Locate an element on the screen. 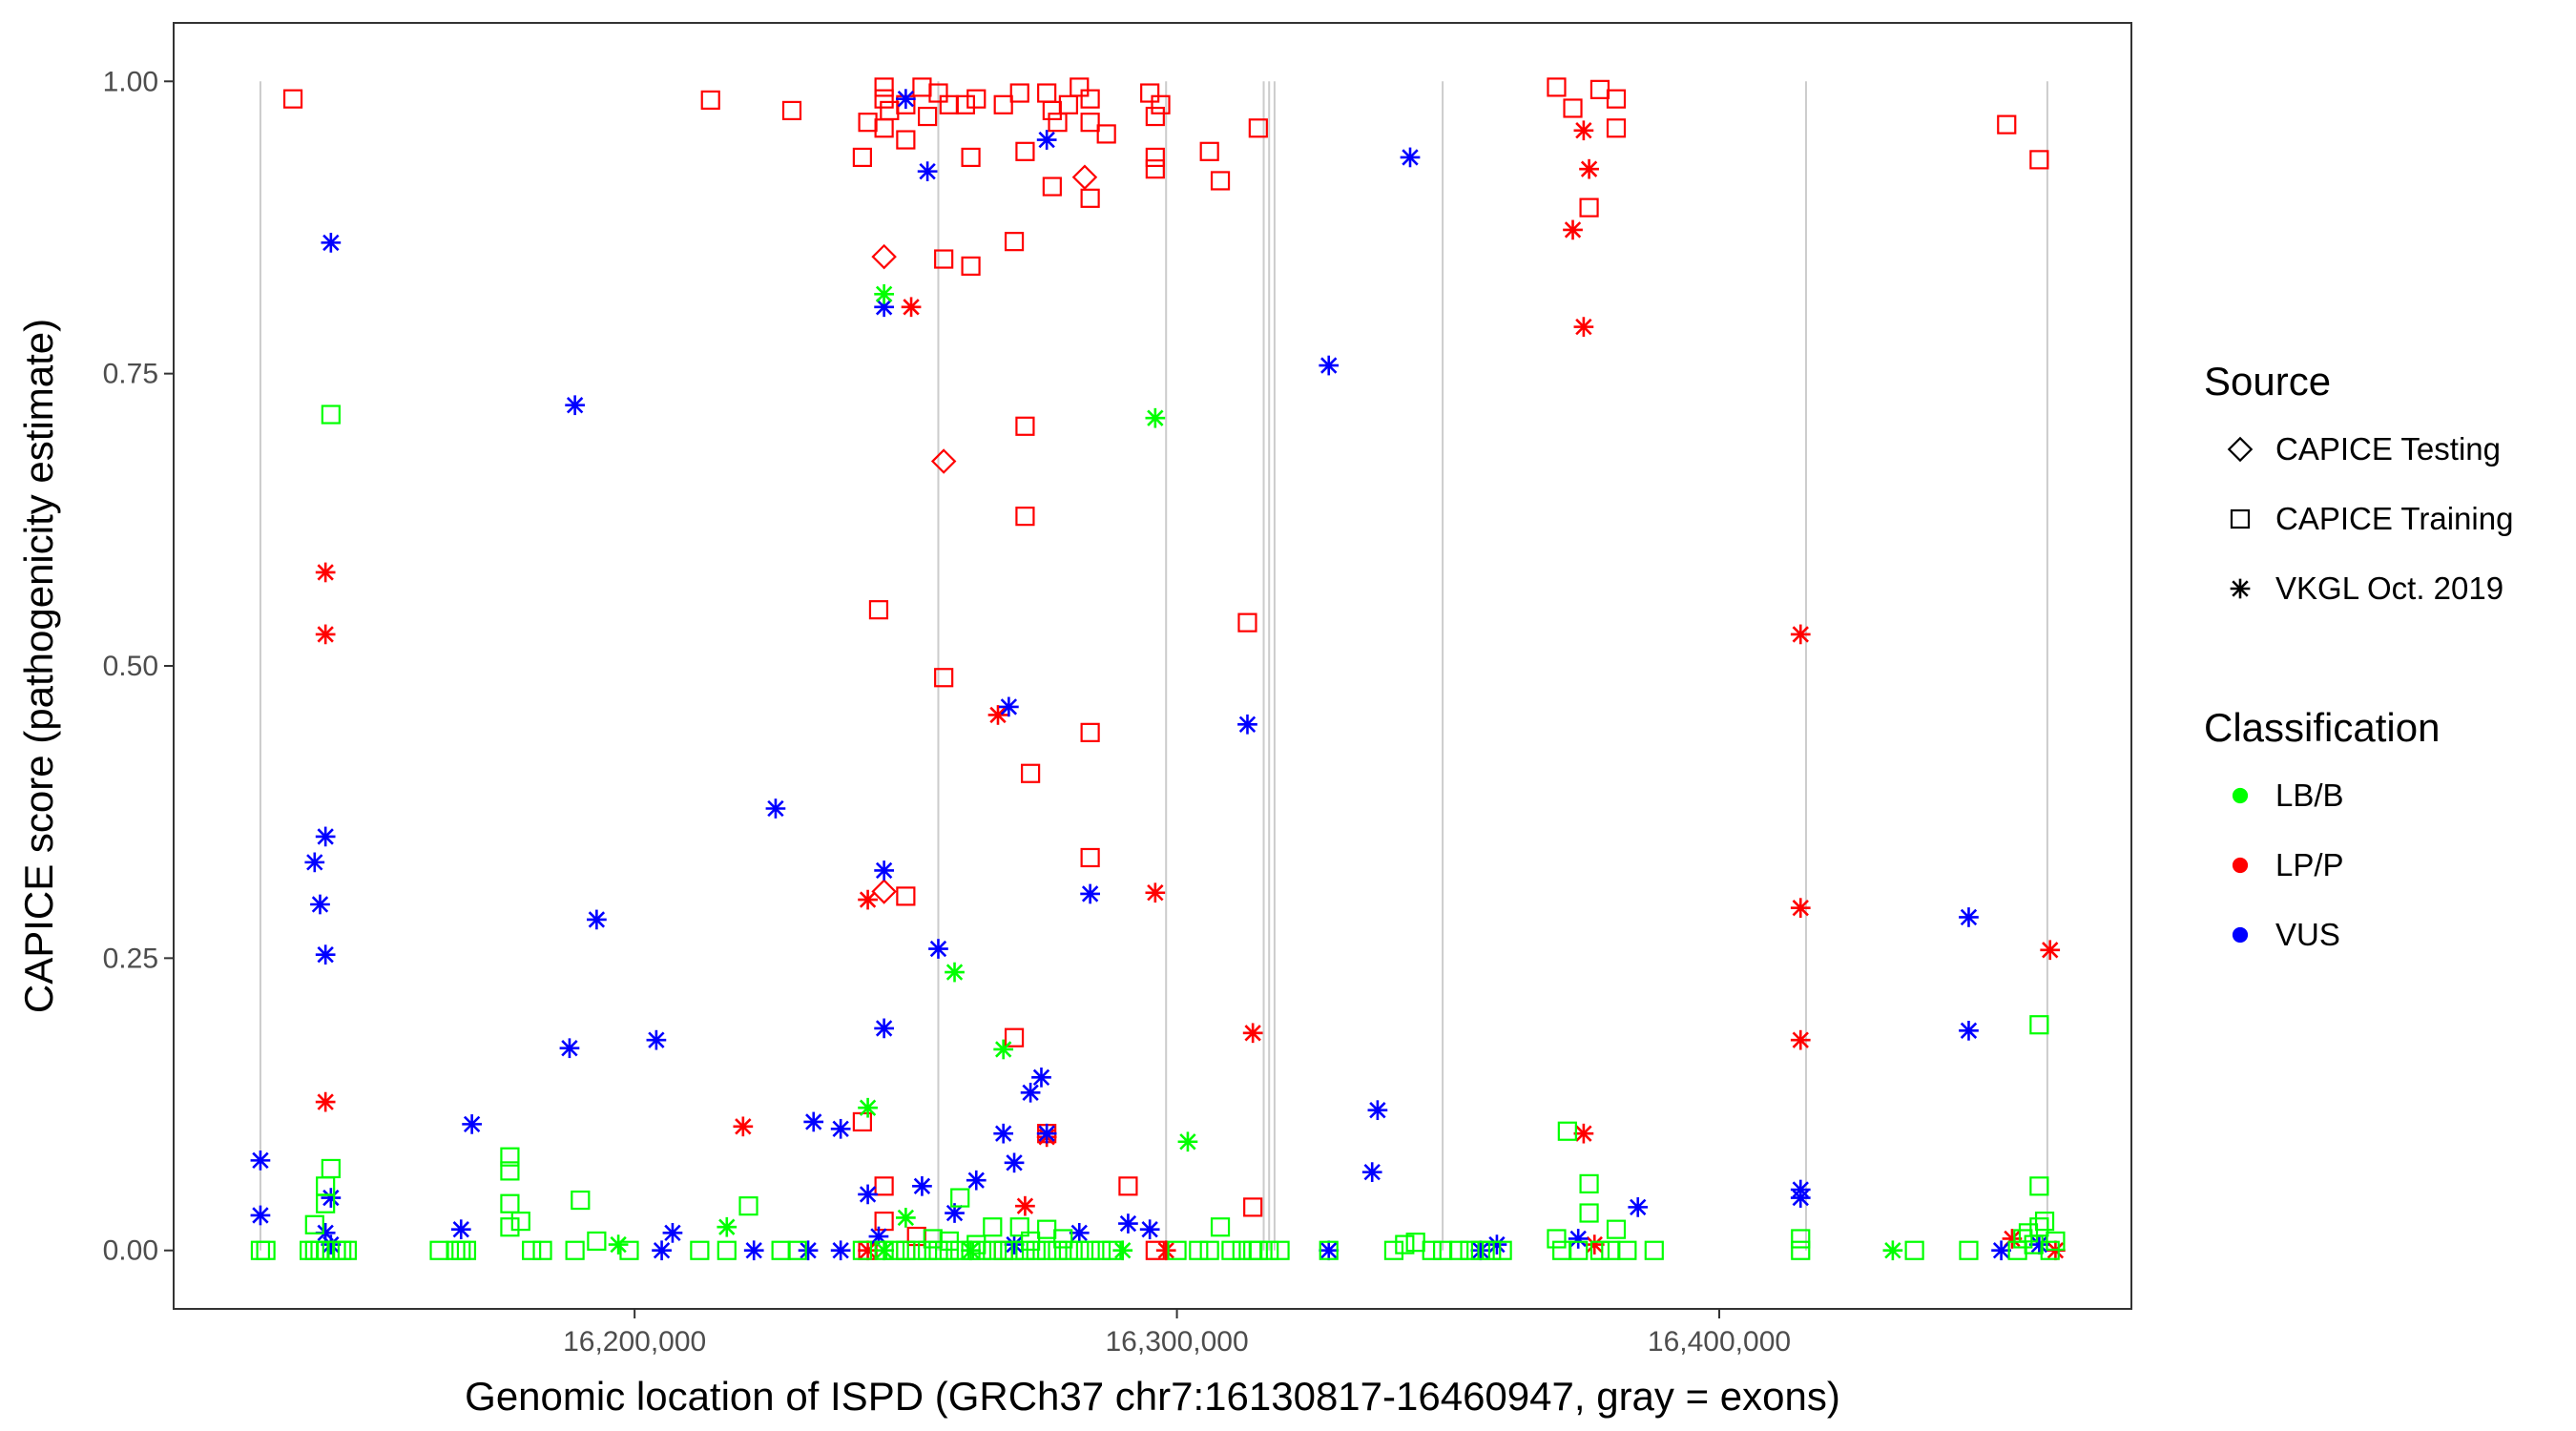  x-axis: 16,200,000 16,300,000 16,400,000 is located at coordinates (1177, 1333).